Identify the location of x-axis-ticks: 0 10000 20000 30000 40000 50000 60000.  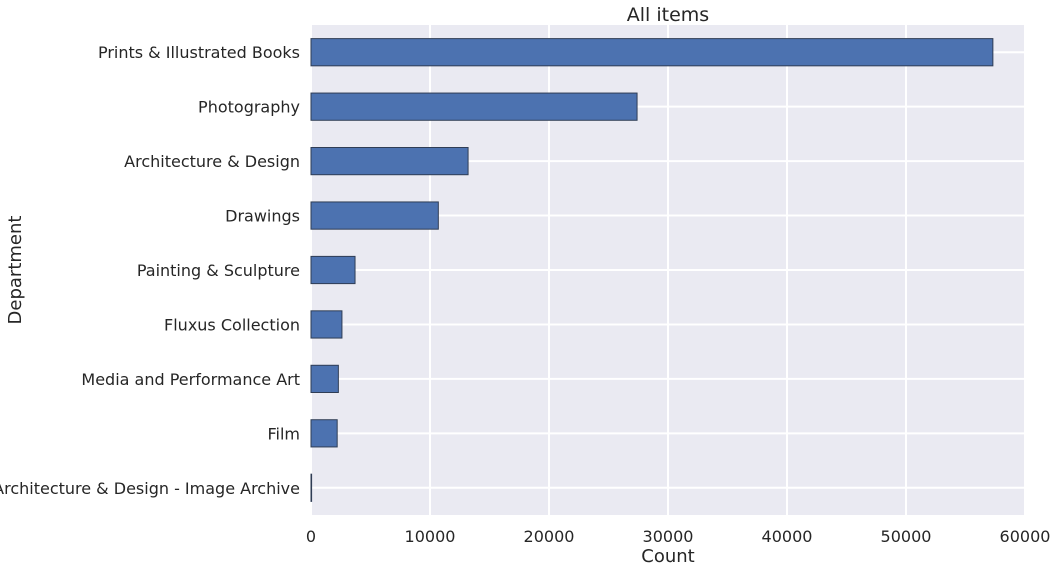
(678, 536).